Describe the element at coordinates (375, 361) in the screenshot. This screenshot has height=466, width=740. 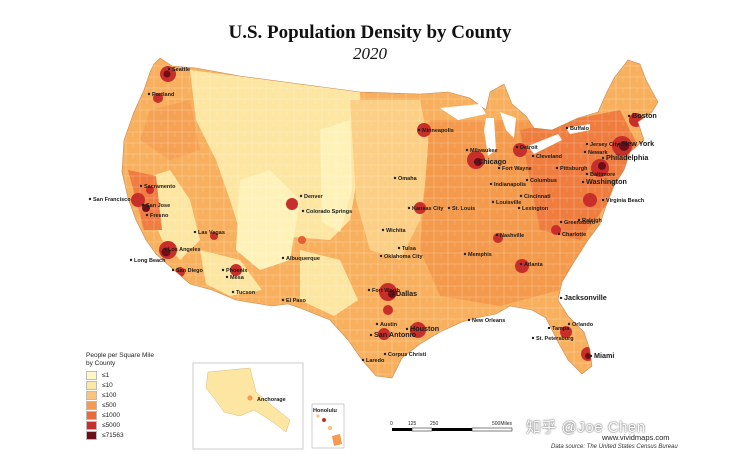
I see `city-label-laredo: Laredo` at that location.